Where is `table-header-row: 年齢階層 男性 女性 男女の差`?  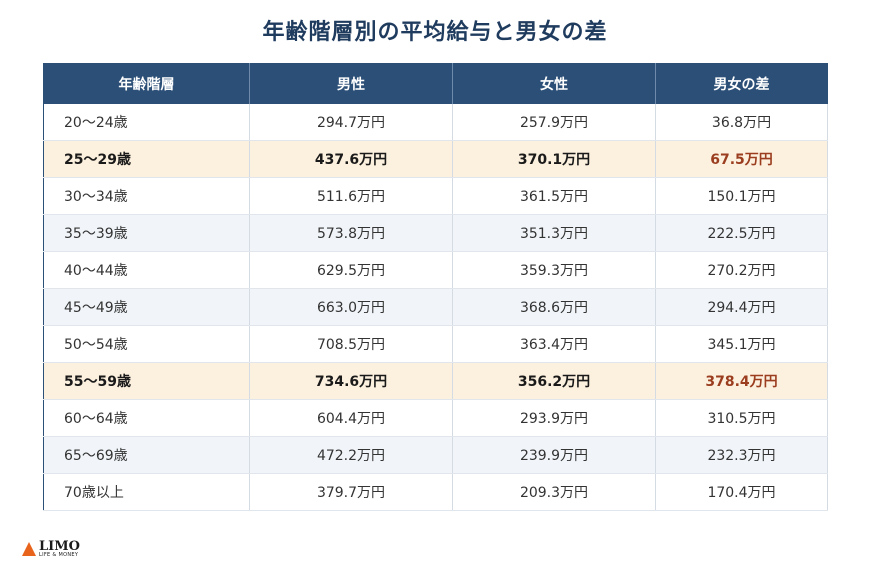
table-header-row: 年齢階層 男性 女性 男女の差 is located at coordinates (435, 83).